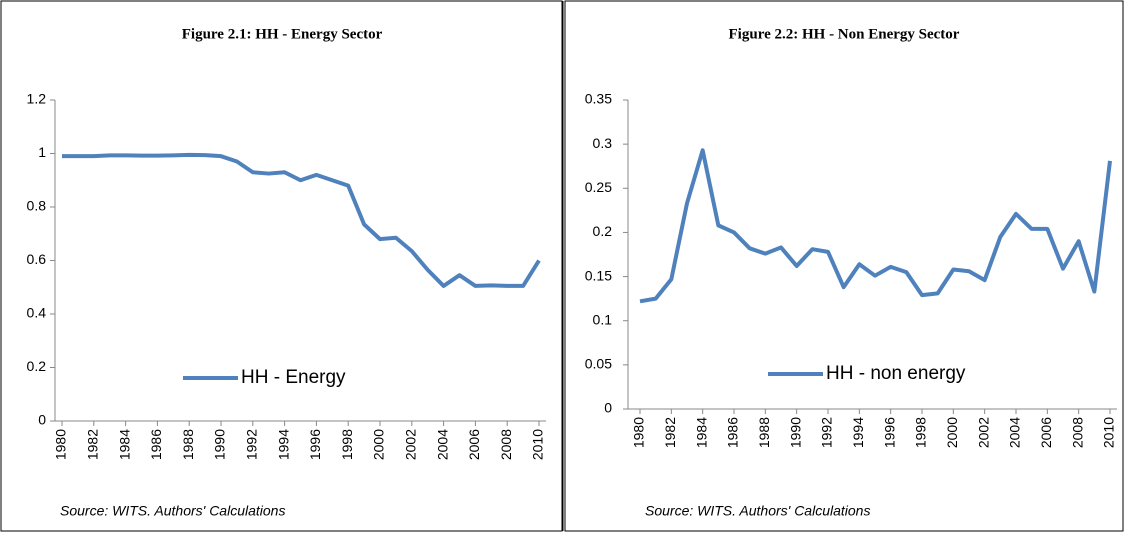 The image size is (1125, 533). Describe the element at coordinates (37, 99) in the screenshot. I see `y-tick-label: 1.2` at that location.